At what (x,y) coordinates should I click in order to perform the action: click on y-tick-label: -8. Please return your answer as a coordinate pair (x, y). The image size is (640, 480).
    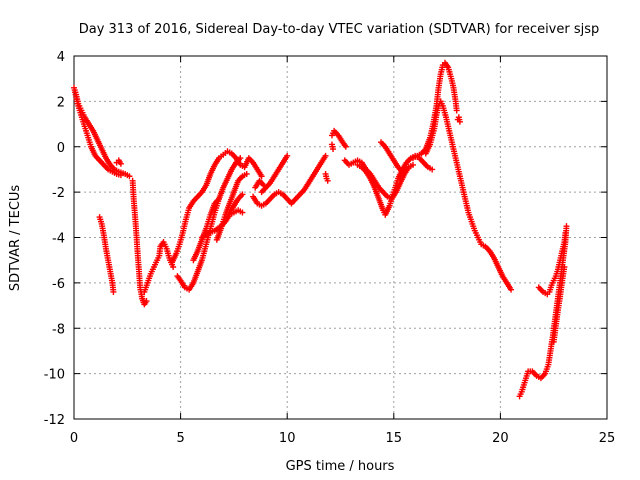
    Looking at the image, I should click on (58, 329).